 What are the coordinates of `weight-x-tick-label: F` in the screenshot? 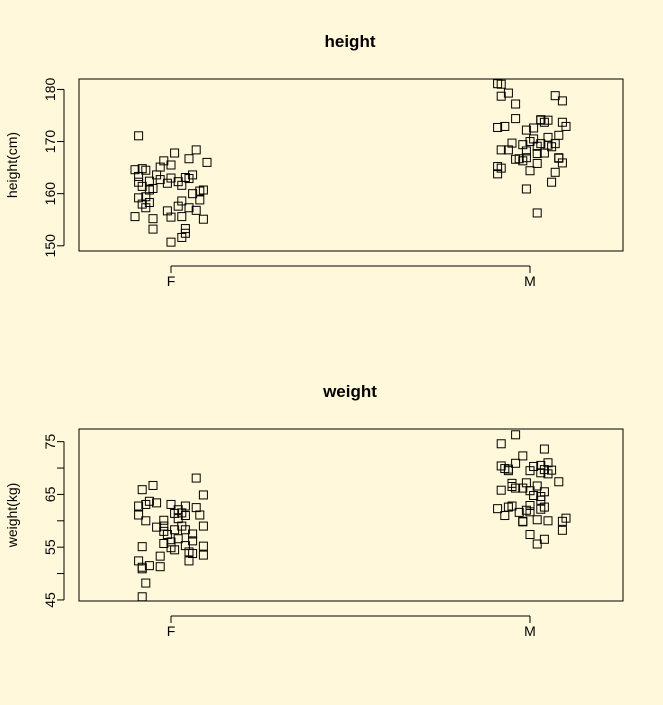 It's located at (171, 631).